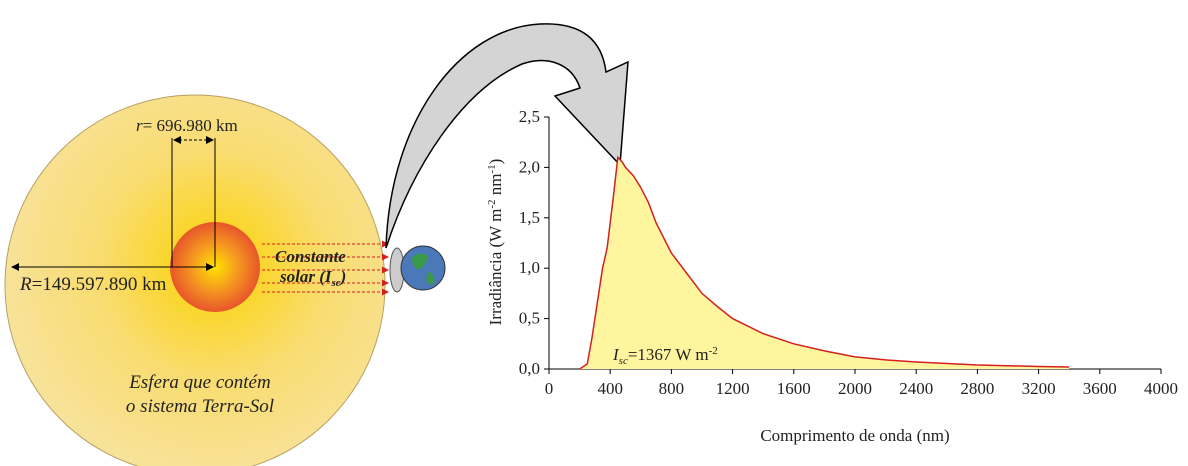  Describe the element at coordinates (312, 278) in the screenshot. I see `constant-label: solar (Isc)` at that location.